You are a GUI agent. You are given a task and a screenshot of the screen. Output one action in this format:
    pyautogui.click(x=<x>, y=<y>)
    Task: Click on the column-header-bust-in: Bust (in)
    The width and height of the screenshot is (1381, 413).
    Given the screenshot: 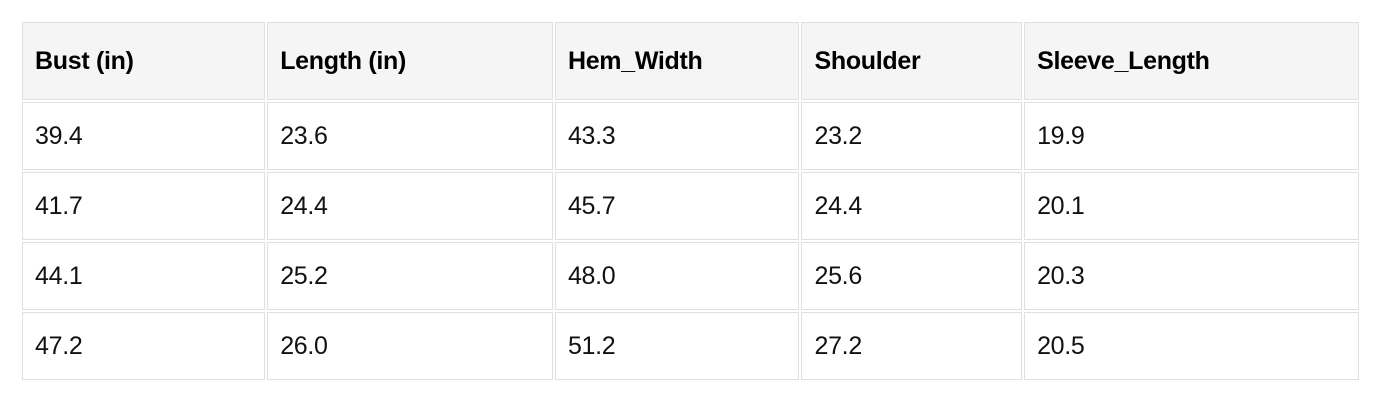 What is the action you would take?
    pyautogui.click(x=144, y=61)
    